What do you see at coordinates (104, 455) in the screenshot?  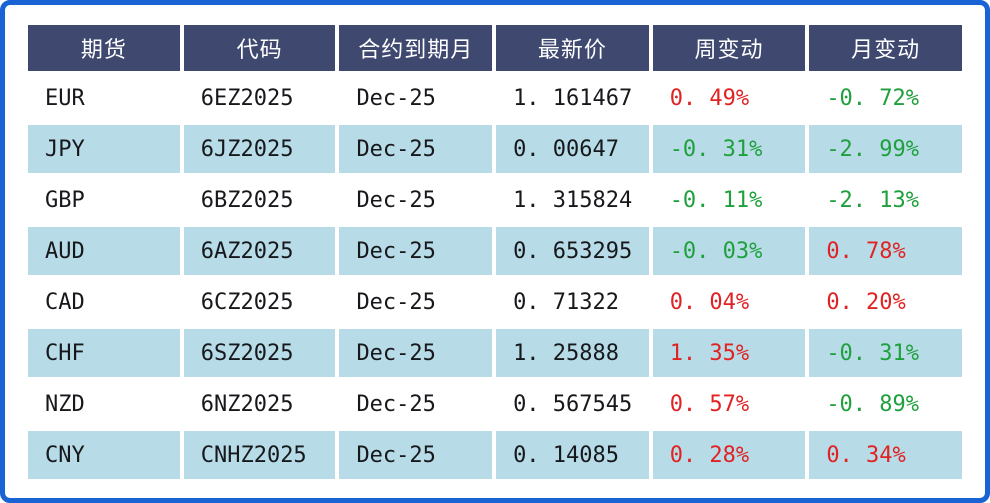 I see `cell-futures: CNY` at bounding box center [104, 455].